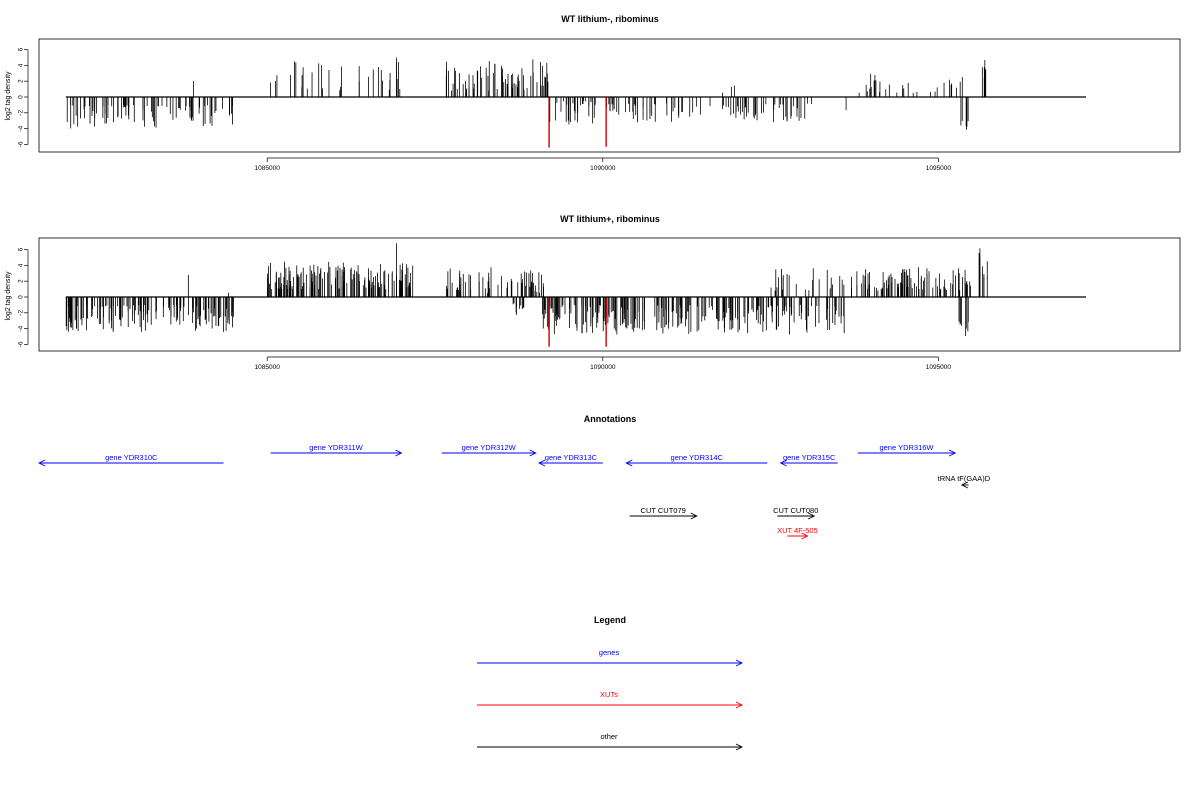 The width and height of the screenshot is (1200, 800). What do you see at coordinates (609, 694) in the screenshot?
I see `legend-label: XUTs` at bounding box center [609, 694].